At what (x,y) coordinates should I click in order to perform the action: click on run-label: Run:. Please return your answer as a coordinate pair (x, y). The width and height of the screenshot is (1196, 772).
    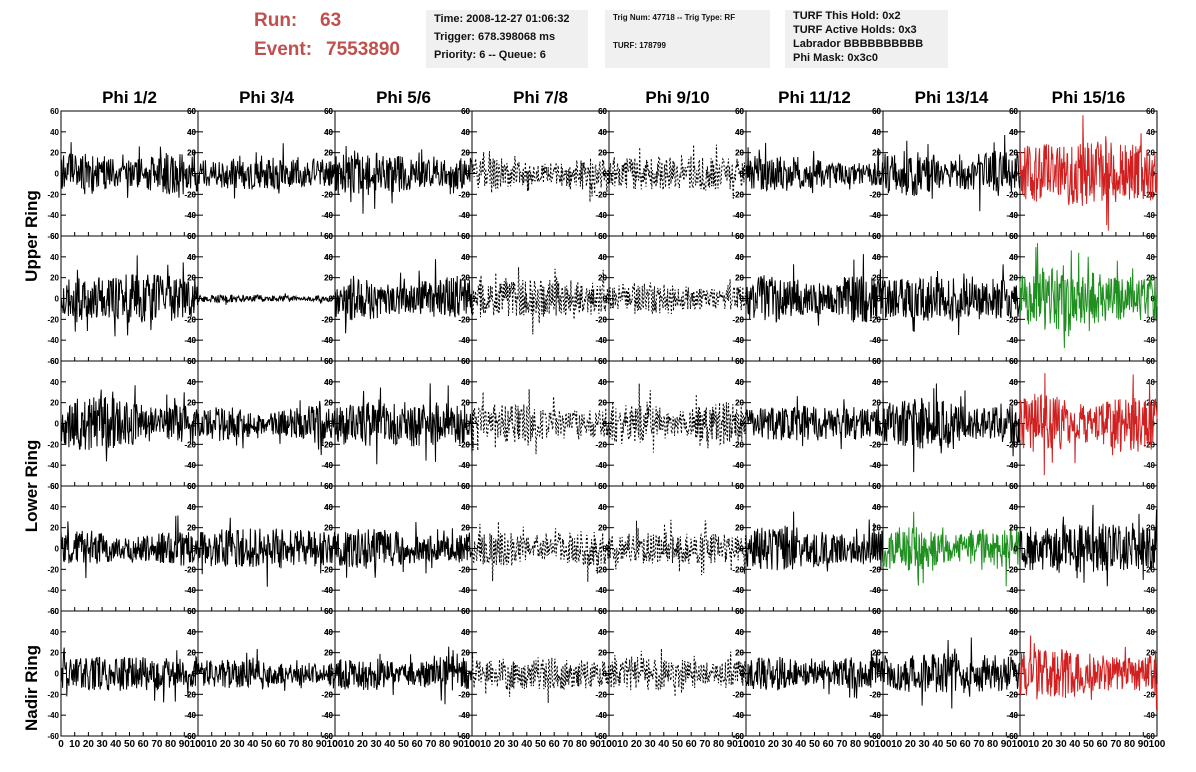
    Looking at the image, I should click on (276, 20).